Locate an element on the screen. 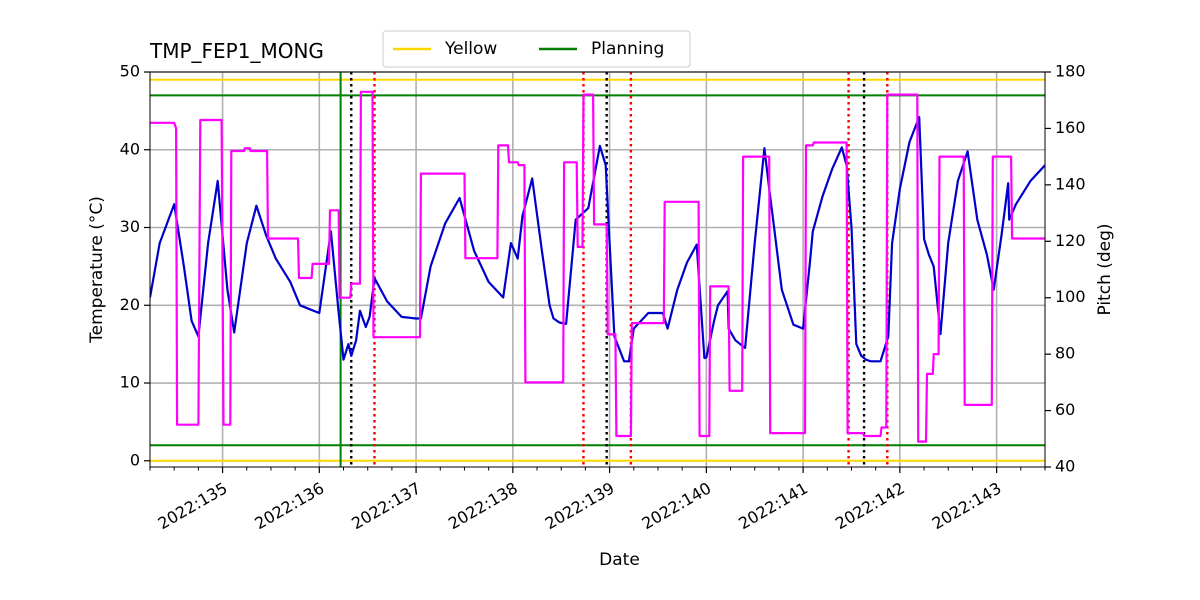  legend-box is located at coordinates (536, 49).